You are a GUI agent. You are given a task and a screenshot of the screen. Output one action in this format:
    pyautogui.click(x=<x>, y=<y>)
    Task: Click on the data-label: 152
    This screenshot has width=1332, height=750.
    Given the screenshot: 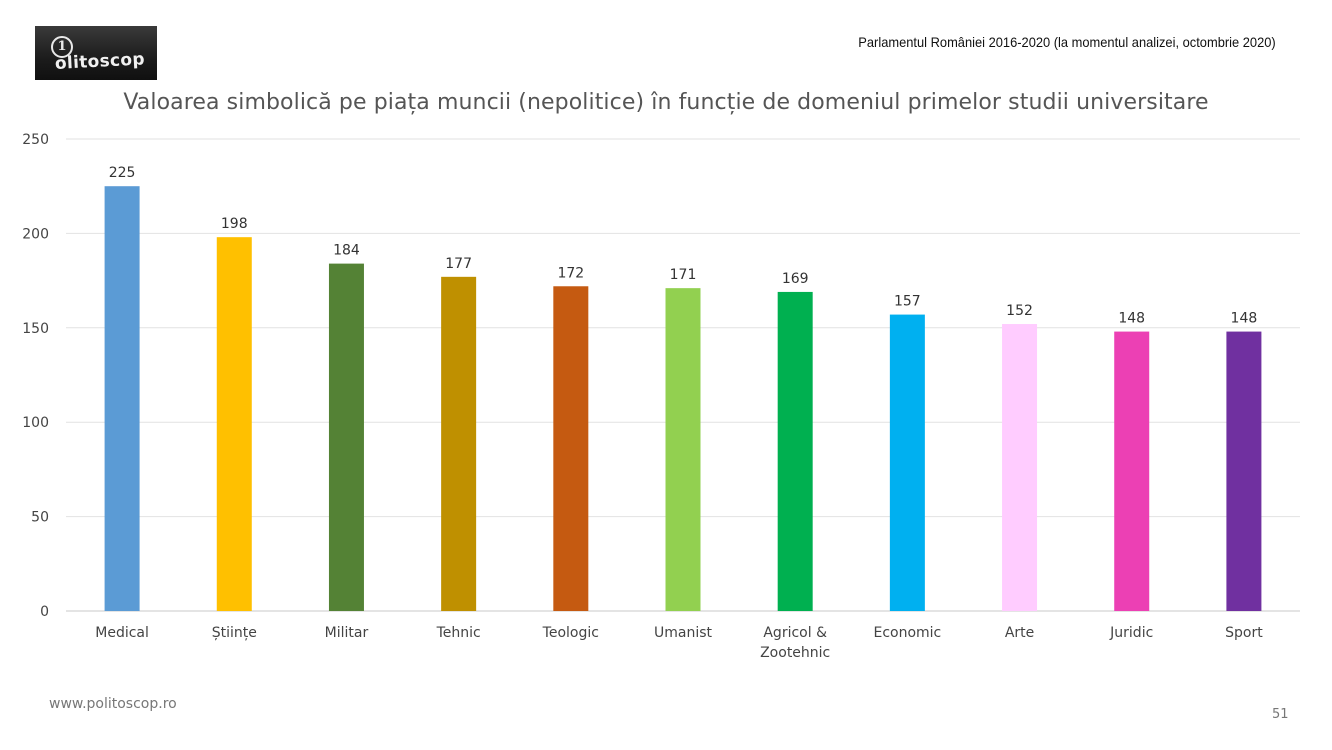 What is the action you would take?
    pyautogui.click(x=1019, y=311)
    